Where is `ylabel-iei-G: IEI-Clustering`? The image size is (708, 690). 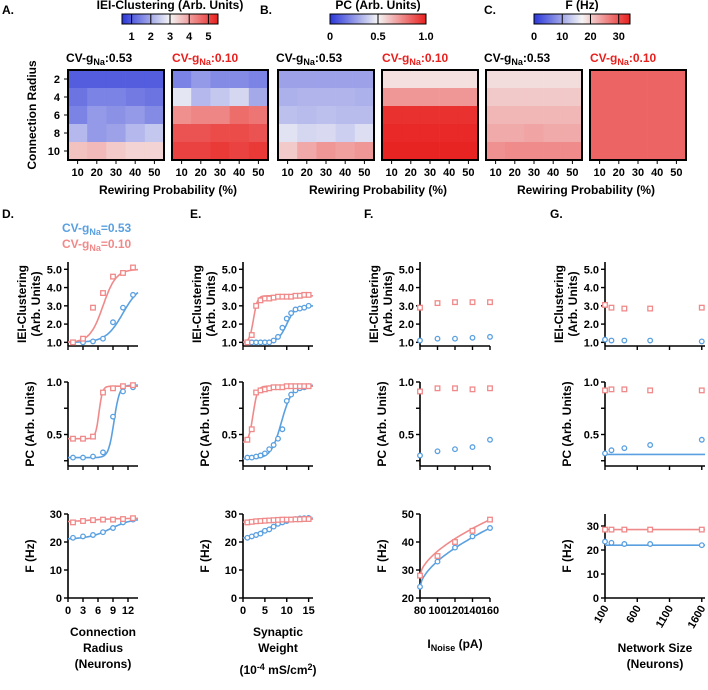
ylabel-iei-G: IEI-Clustering is located at coordinates (559, 304).